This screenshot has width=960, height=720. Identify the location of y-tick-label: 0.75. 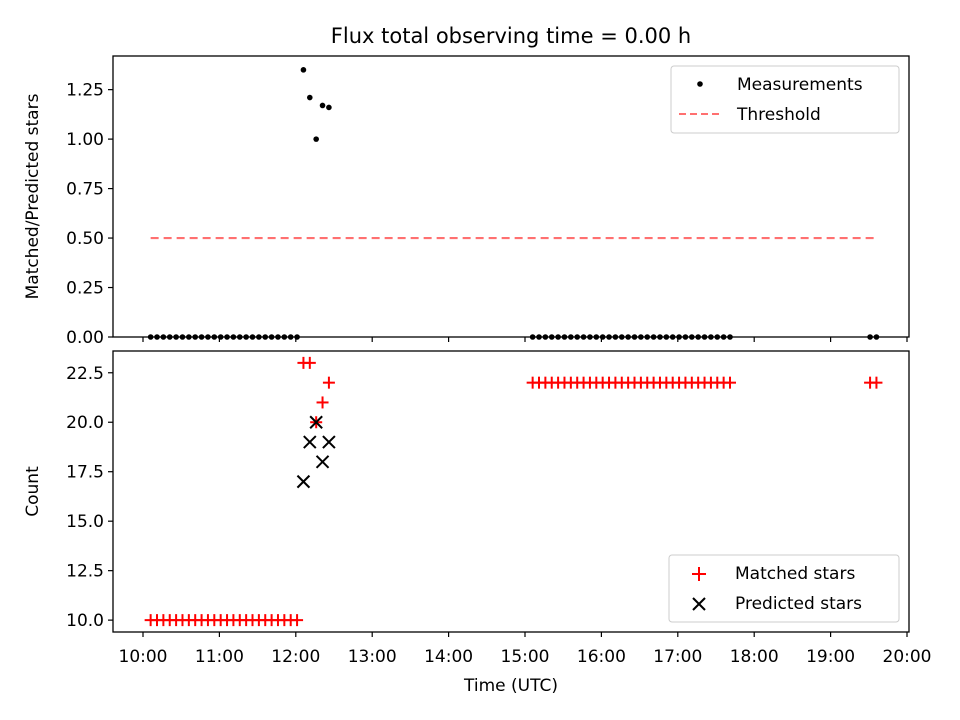
(85, 190).